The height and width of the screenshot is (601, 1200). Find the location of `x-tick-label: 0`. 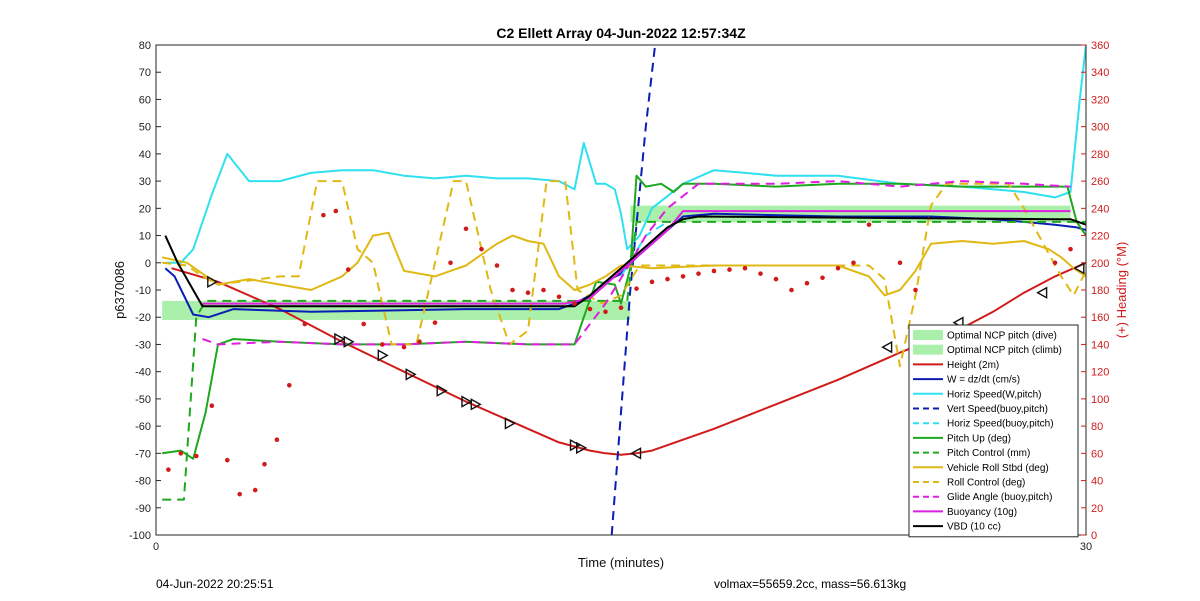

x-tick-label: 0 is located at coordinates (156, 547).